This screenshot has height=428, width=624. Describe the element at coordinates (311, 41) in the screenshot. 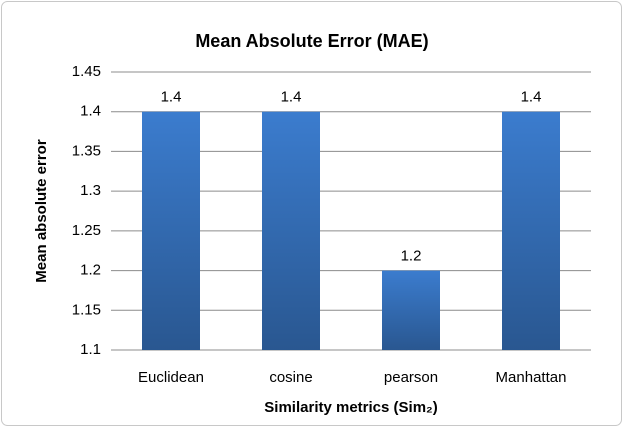

I see `chart-title: Mean Absolute Error (MAE)` at that location.